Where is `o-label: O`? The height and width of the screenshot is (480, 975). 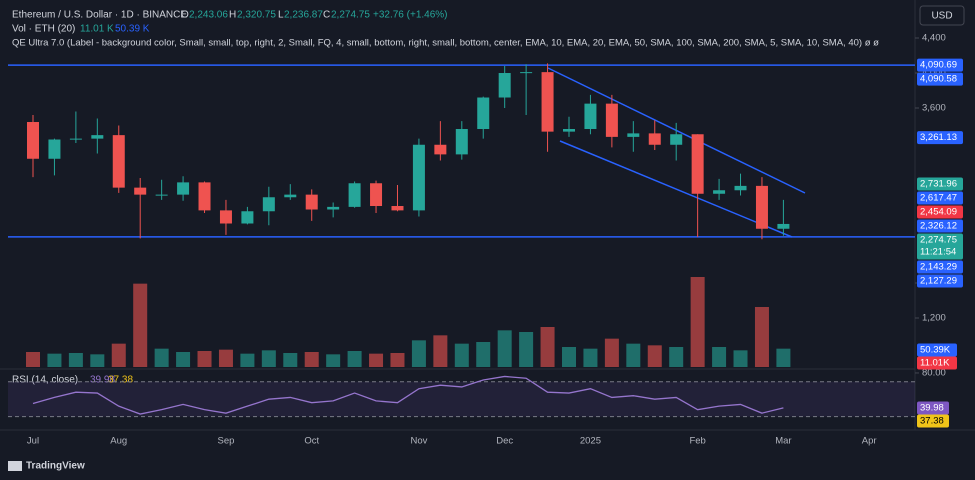
o-label: O is located at coordinates (185, 15).